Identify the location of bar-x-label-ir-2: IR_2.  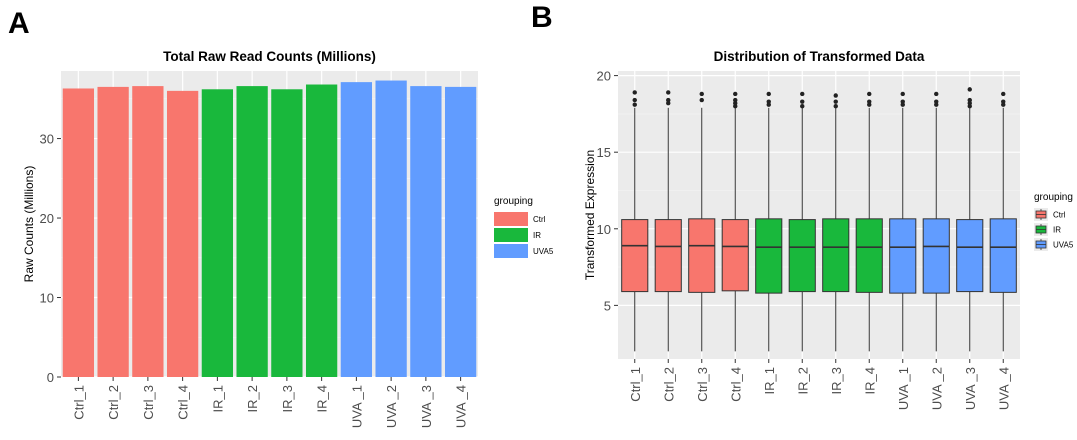
(252, 398).